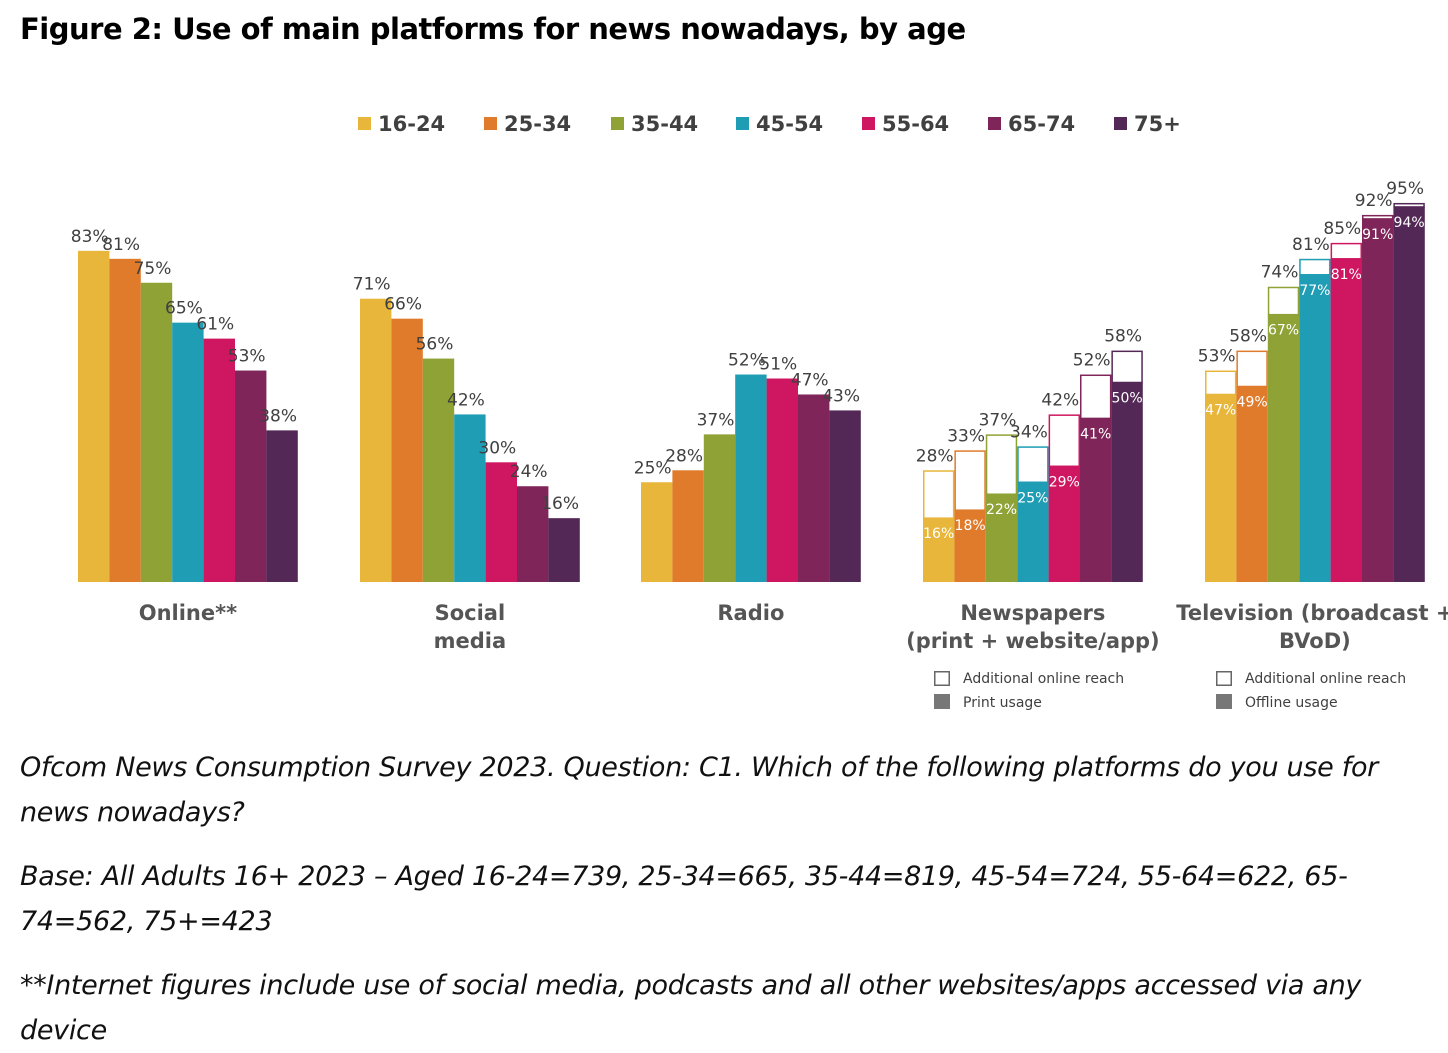  Describe the element at coordinates (1041, 124) in the screenshot. I see `legend-label-65-74: 65-74` at that location.